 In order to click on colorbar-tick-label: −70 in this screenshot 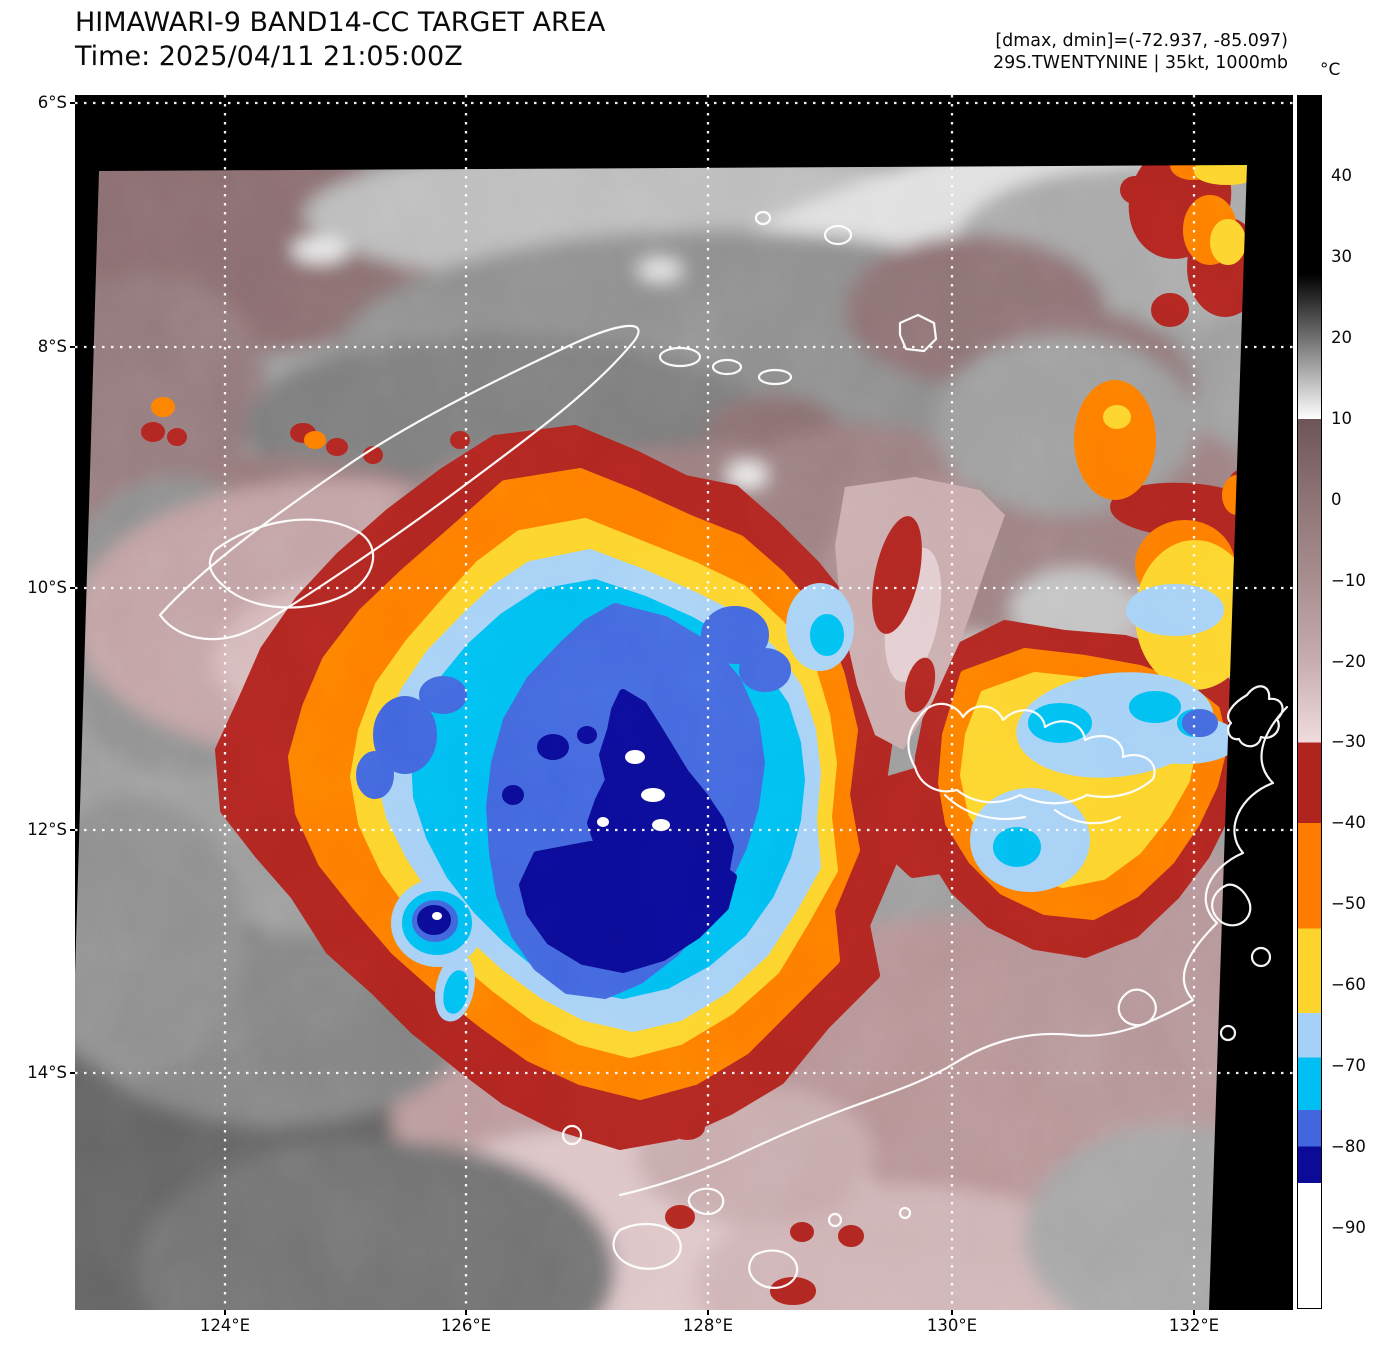, I will do `click(1348, 1066)`.